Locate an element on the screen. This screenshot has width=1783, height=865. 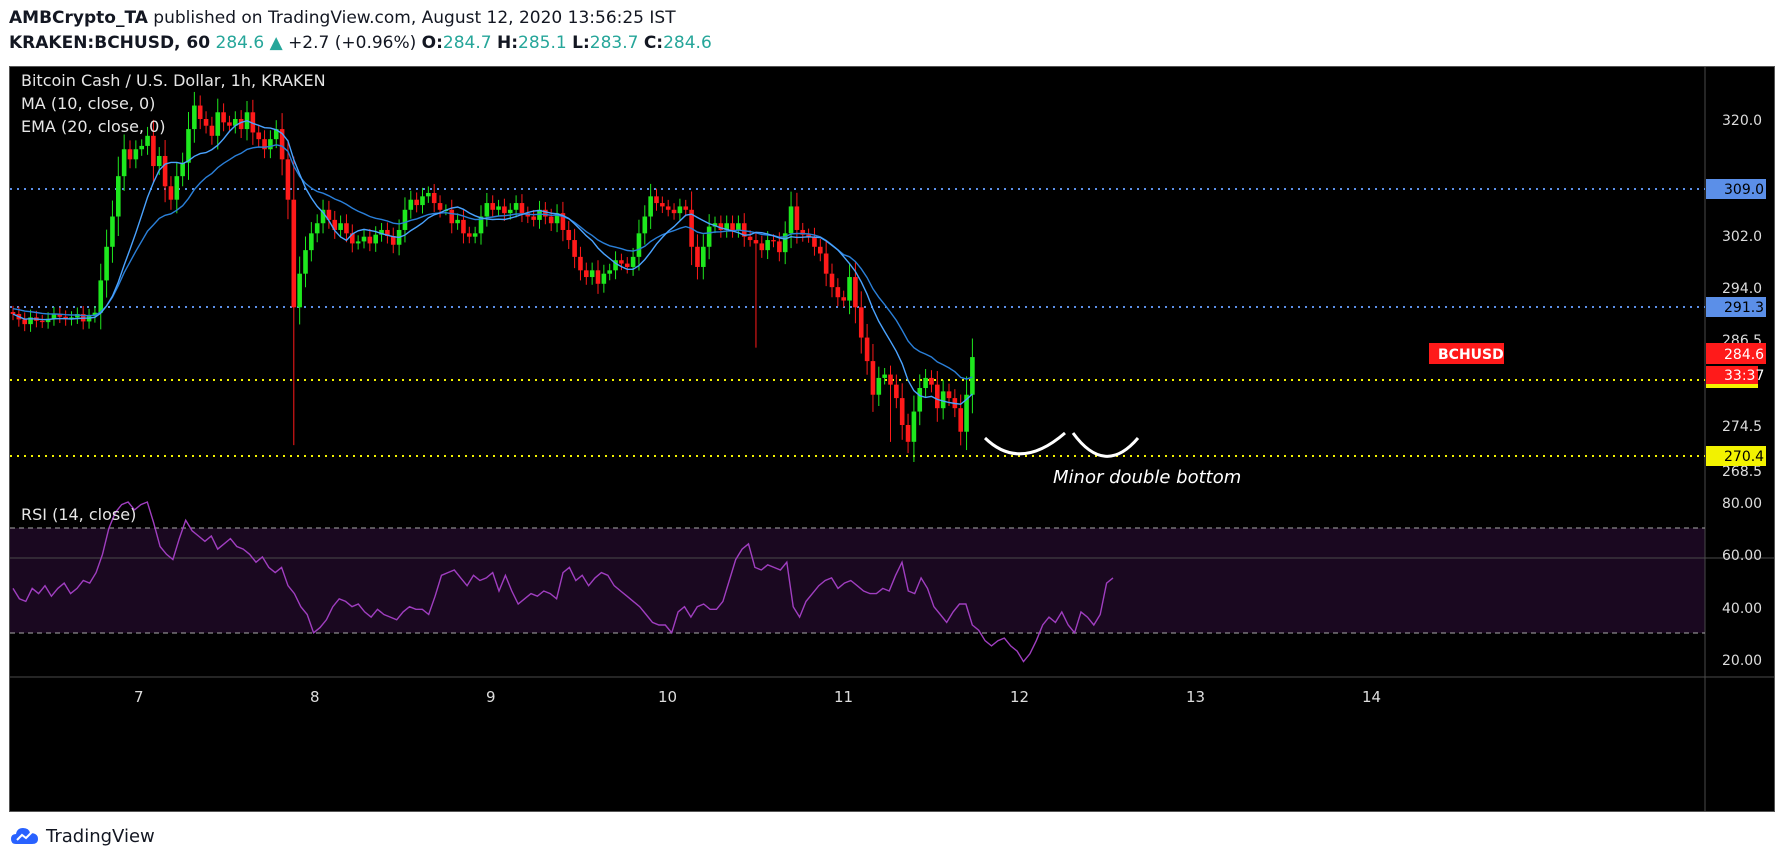
time-tick: 13 is located at coordinates (1195, 697).